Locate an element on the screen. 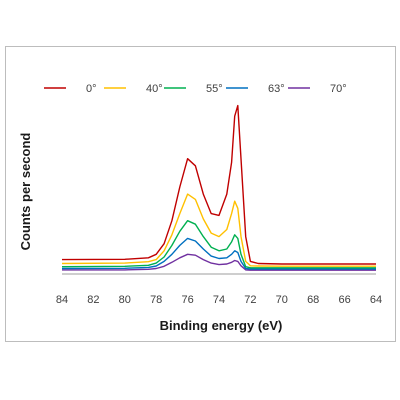 The width and height of the screenshot is (400, 400). legend-label: 40° is located at coordinates (154, 89).